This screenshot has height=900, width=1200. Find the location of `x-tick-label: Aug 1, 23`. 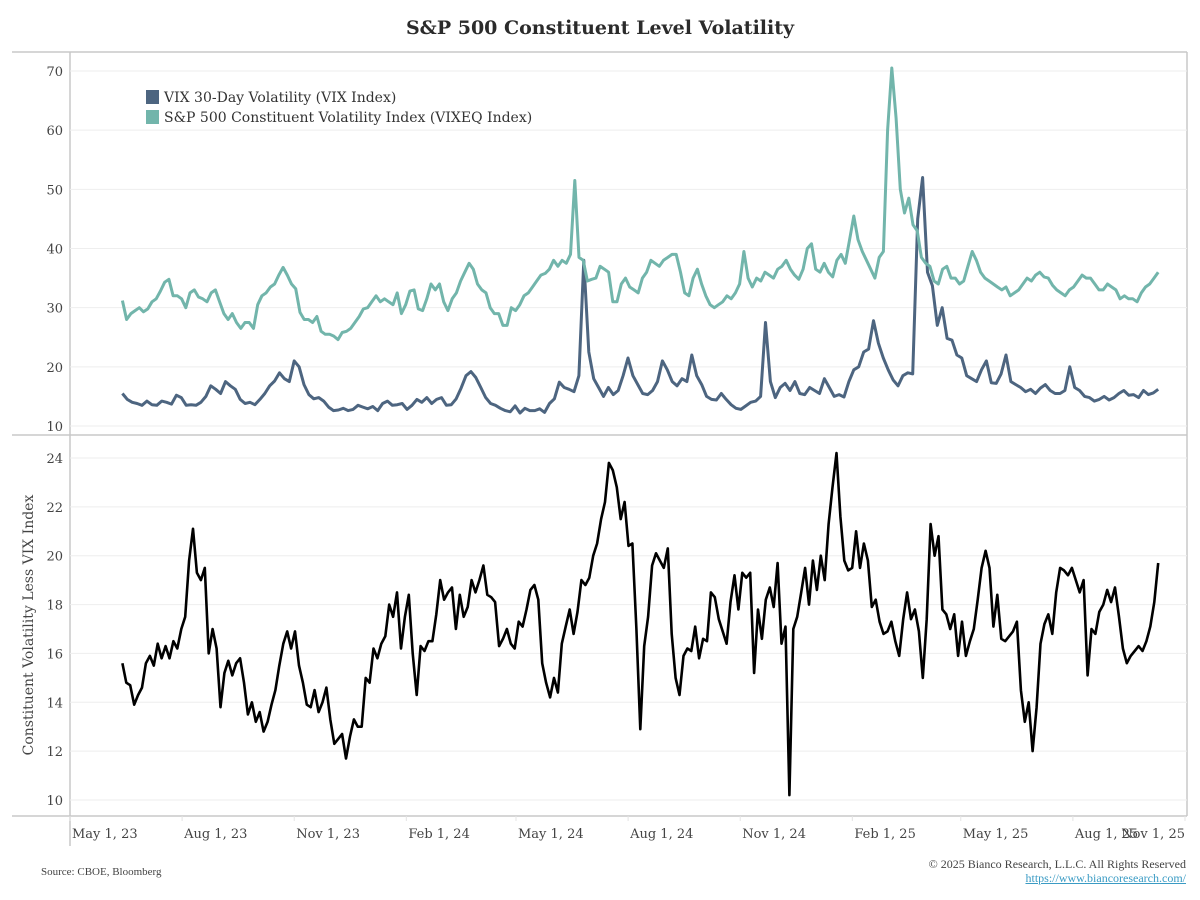

x-tick-label: Aug 1, 23 is located at coordinates (215, 834).